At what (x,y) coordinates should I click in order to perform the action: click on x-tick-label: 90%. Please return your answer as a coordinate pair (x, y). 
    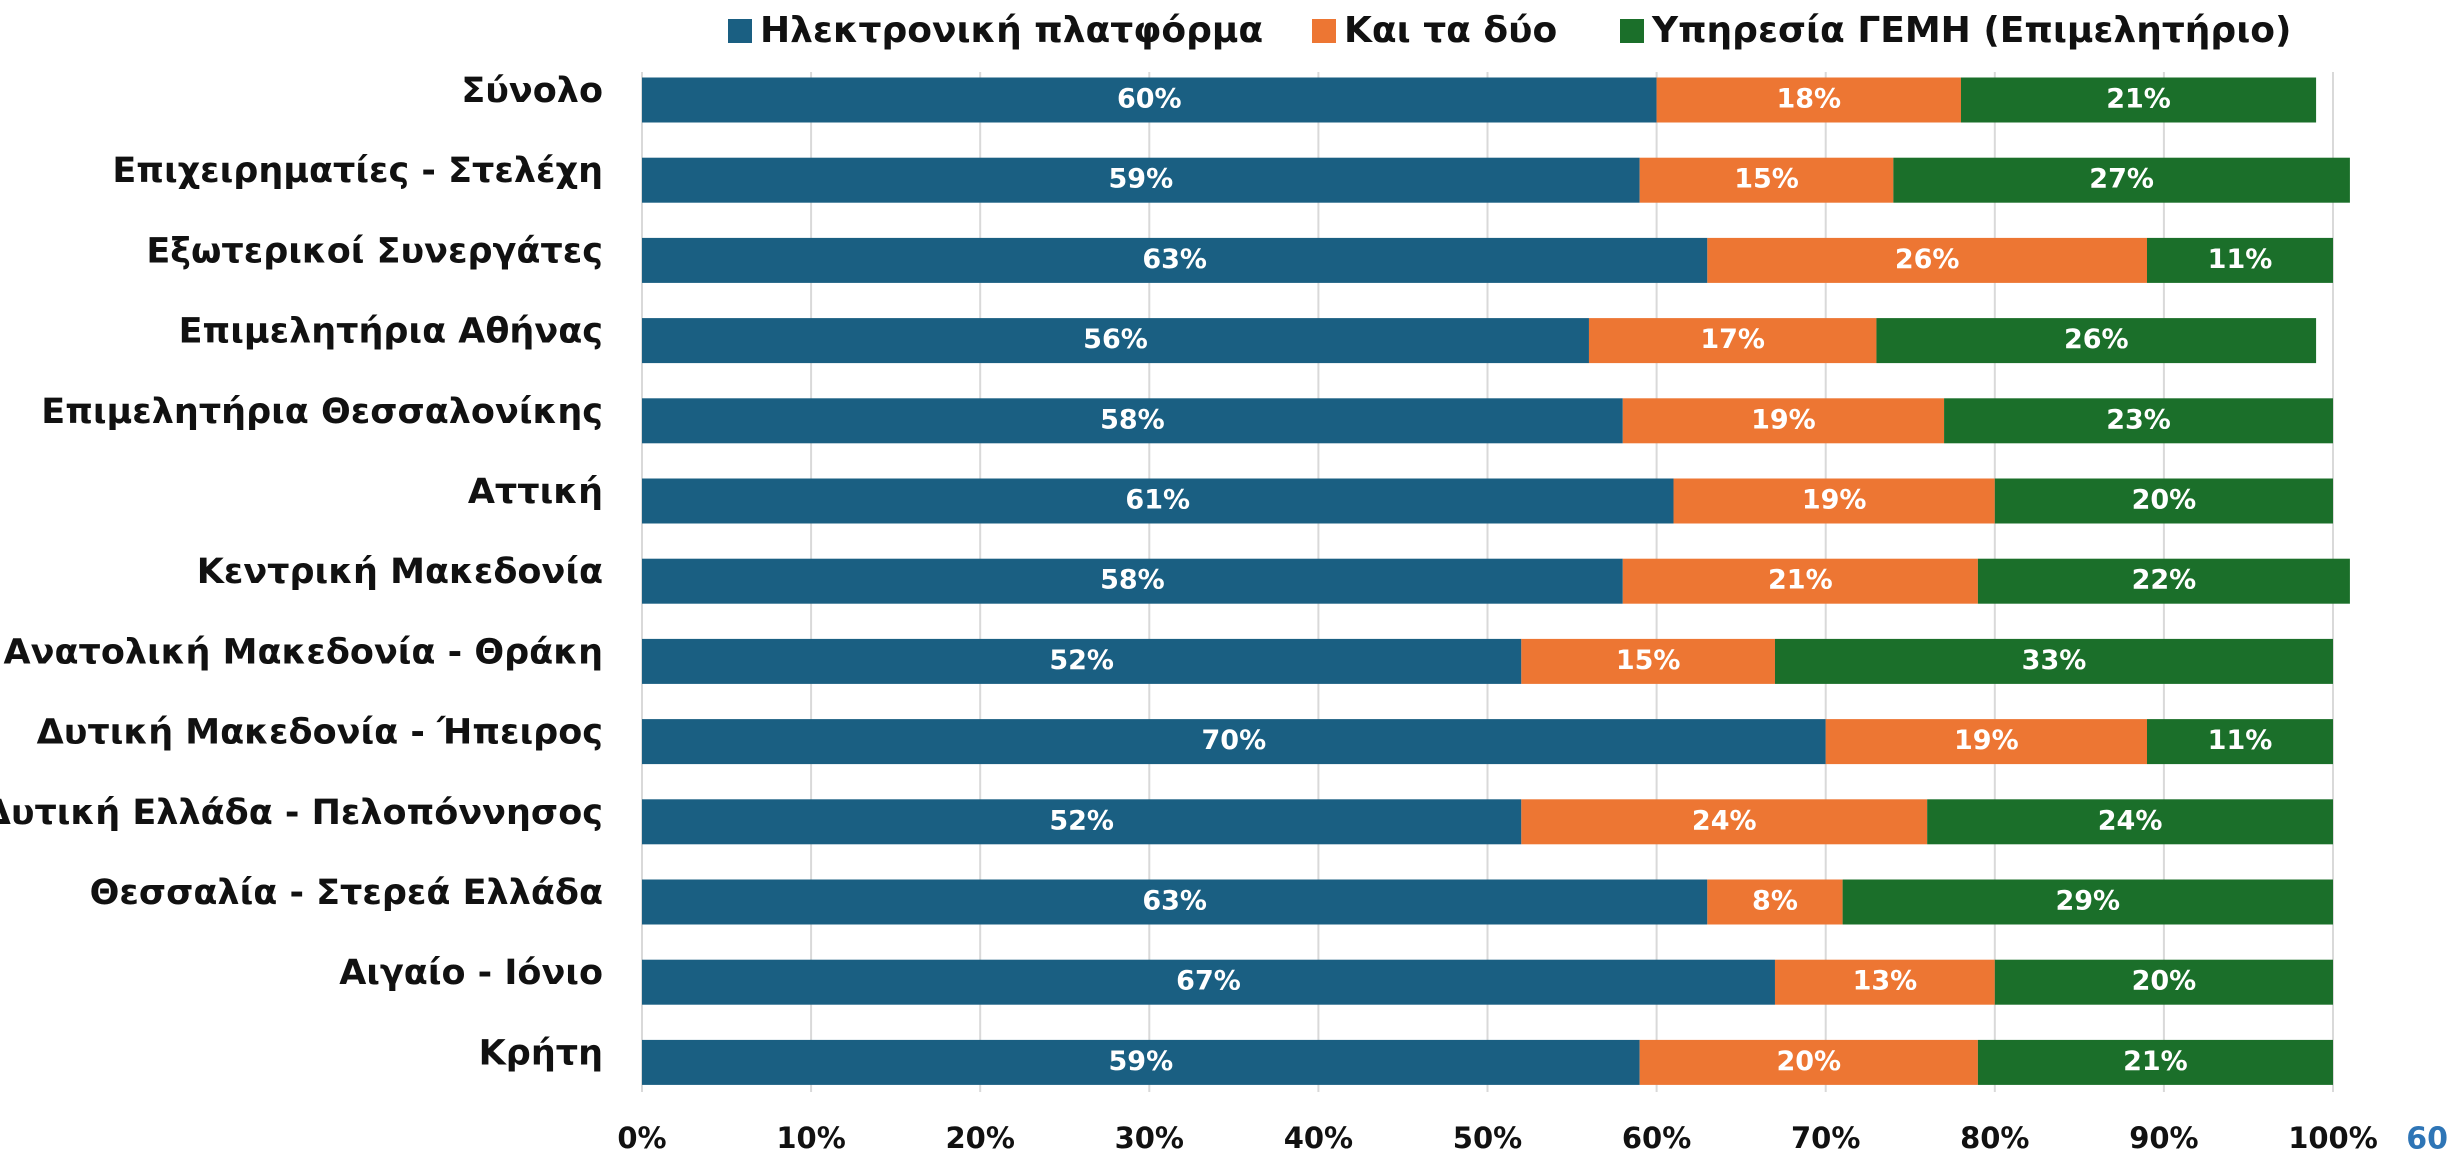
    Looking at the image, I should click on (2163, 1138).